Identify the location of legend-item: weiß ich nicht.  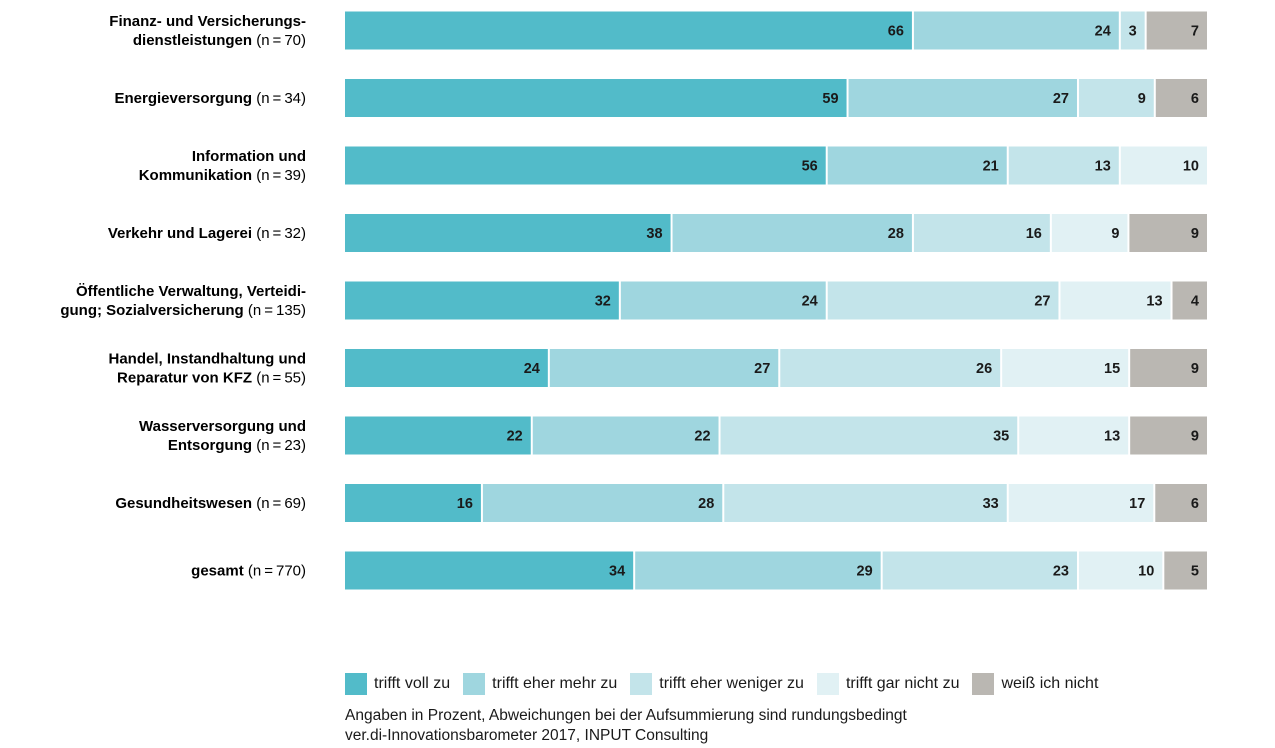
(1035, 684).